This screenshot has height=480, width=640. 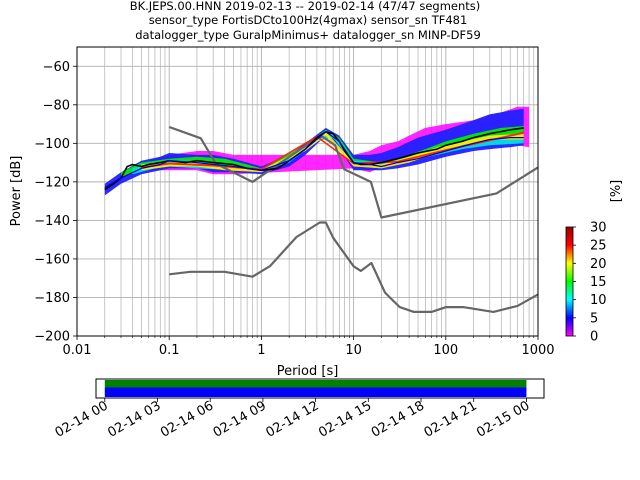 What do you see at coordinates (315, 384) in the screenshot?
I see `availability-bar-top` at bounding box center [315, 384].